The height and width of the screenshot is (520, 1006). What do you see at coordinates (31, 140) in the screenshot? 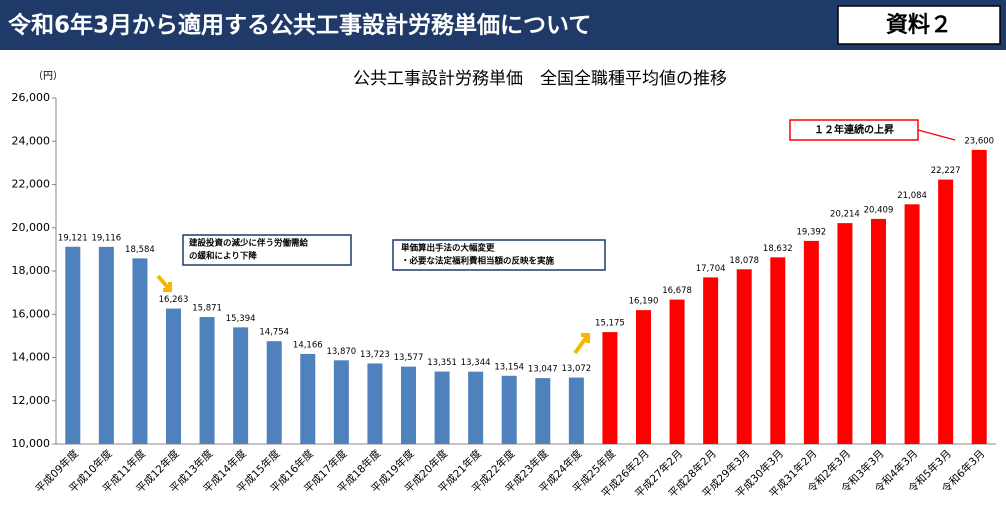
I see `y-tick-label: 24,000` at bounding box center [31, 140].